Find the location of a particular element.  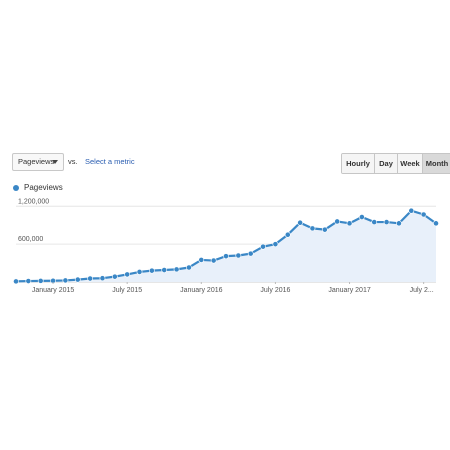

time-range-selector: Hourly Day Week Month is located at coordinates (395, 163).